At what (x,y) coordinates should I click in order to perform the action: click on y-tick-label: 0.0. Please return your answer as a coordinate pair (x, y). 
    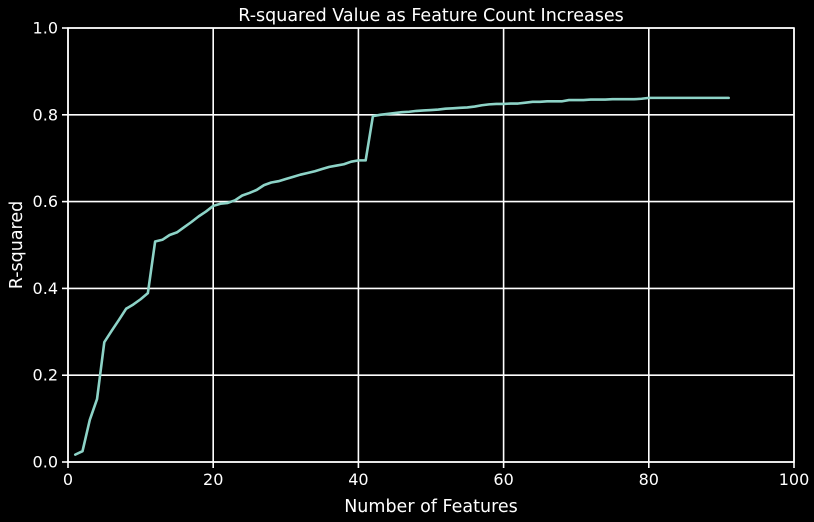
    Looking at the image, I should click on (45, 462).